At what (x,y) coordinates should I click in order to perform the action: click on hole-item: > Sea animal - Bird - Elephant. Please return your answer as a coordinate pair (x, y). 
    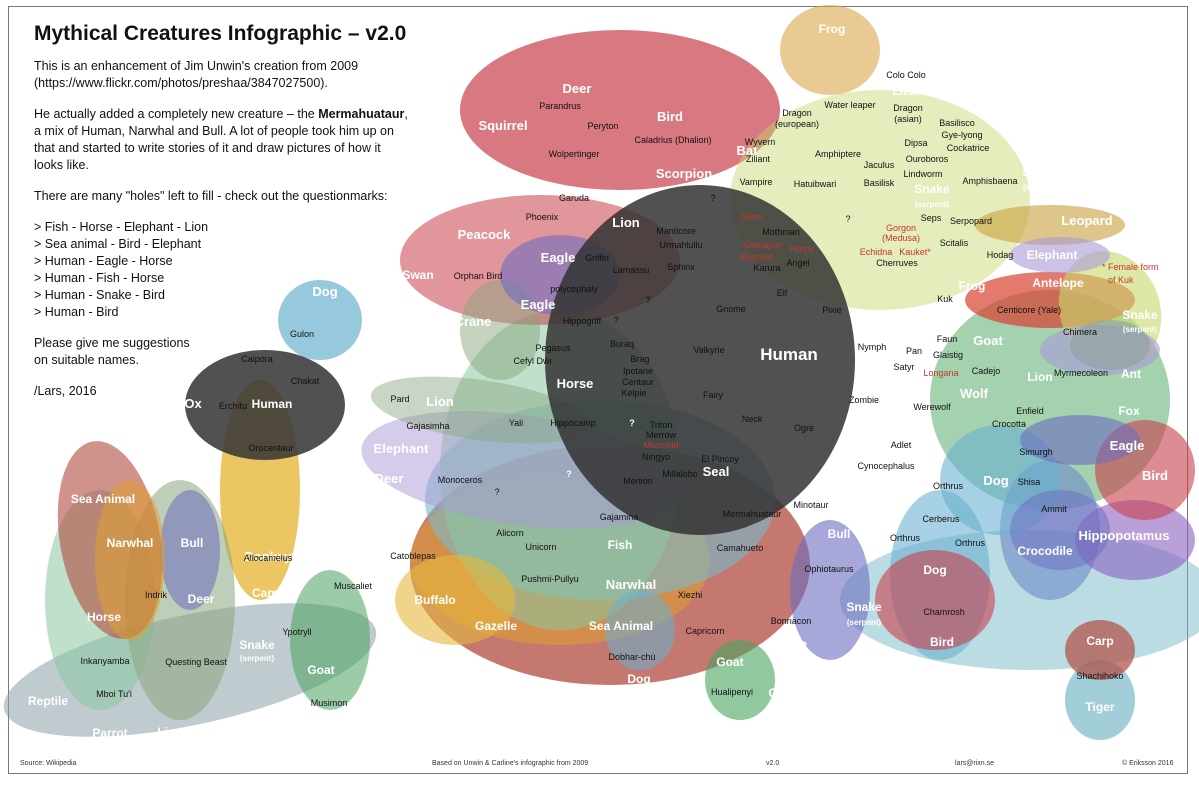
    Looking at the image, I should click on (118, 244).